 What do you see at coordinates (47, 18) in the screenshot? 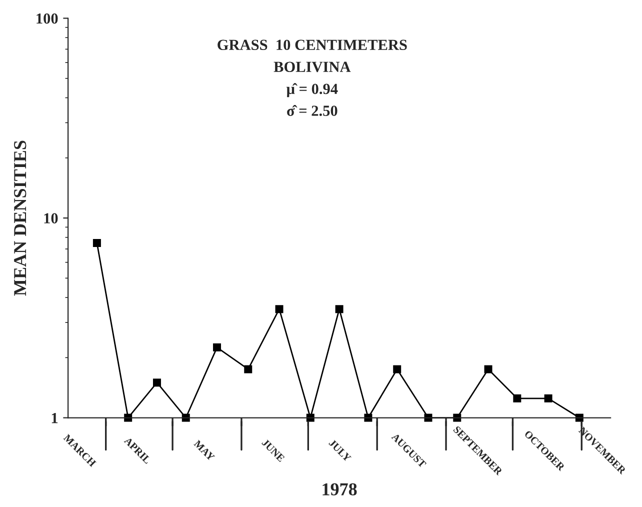
I see `y-tick-label: 100` at bounding box center [47, 18].